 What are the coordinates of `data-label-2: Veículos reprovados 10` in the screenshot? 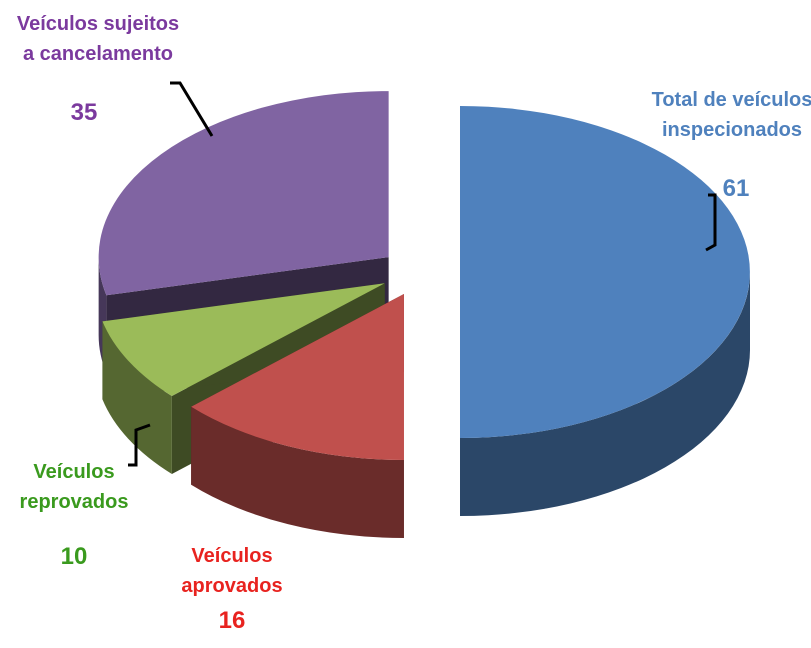 It's located at (74, 515).